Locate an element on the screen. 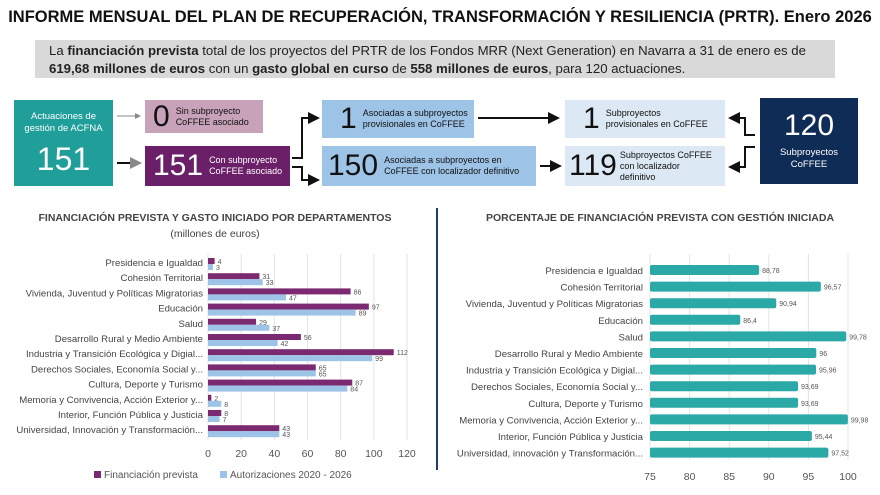 The width and height of the screenshot is (880, 495). left-chart-subtitle: (millones de euros) is located at coordinates (215, 234).